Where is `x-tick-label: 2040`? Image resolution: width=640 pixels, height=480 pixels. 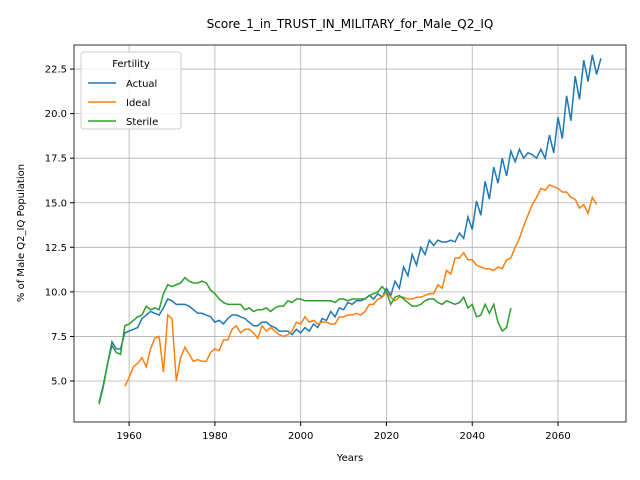
x-tick-label: 2040 is located at coordinates (472, 436).